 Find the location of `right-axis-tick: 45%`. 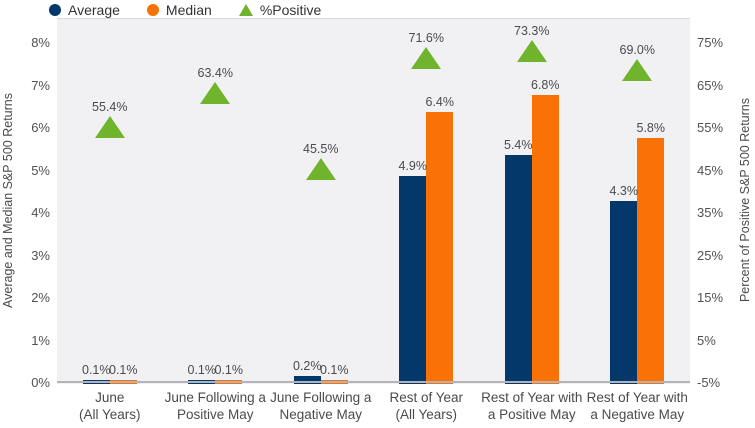

right-axis-tick: 45% is located at coordinates (710, 170).